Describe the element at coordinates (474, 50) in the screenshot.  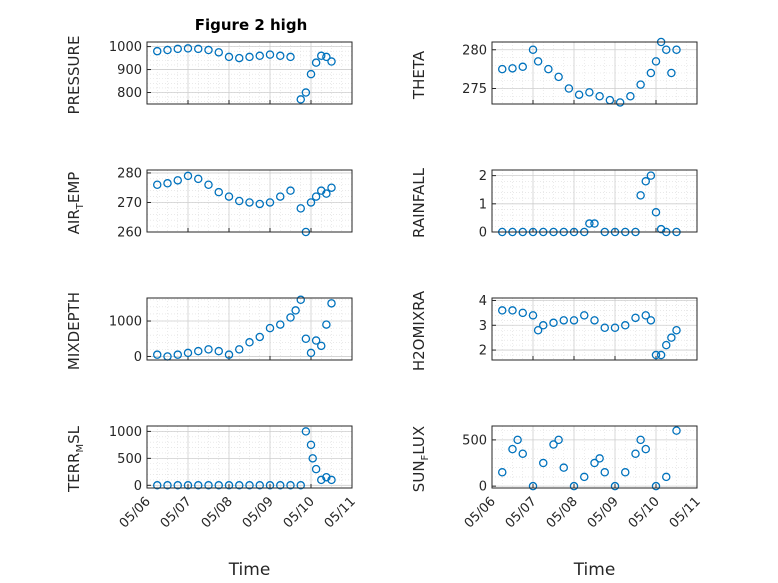
I see `panel-1-ytick-label: 280` at that location.